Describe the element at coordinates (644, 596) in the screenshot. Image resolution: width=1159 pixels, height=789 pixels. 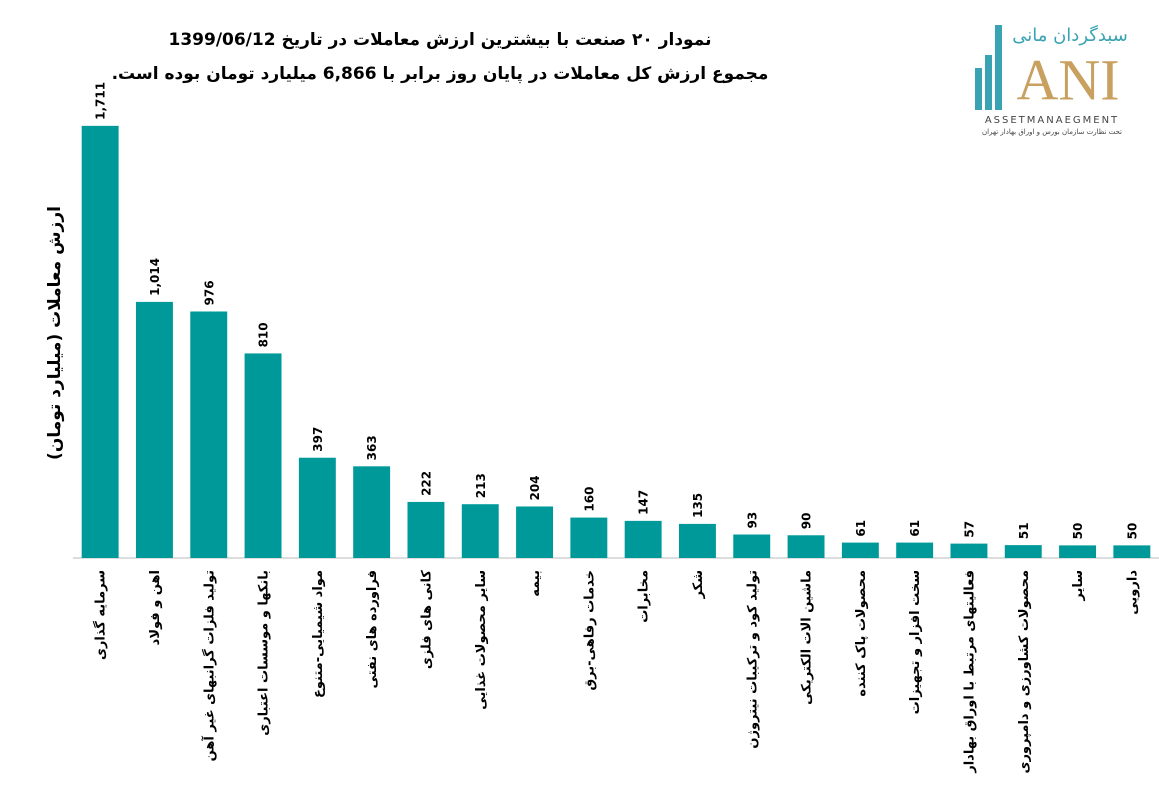
I see `x-tick-label: مخابرات` at that location.